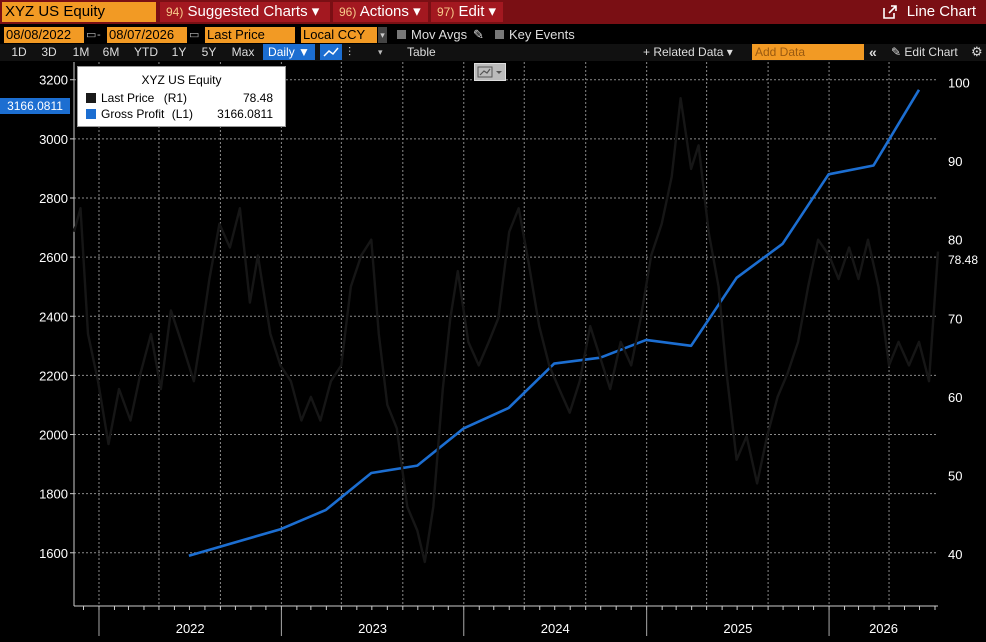  Describe the element at coordinates (421, 52) in the screenshot. I see `table-button: Table` at that location.